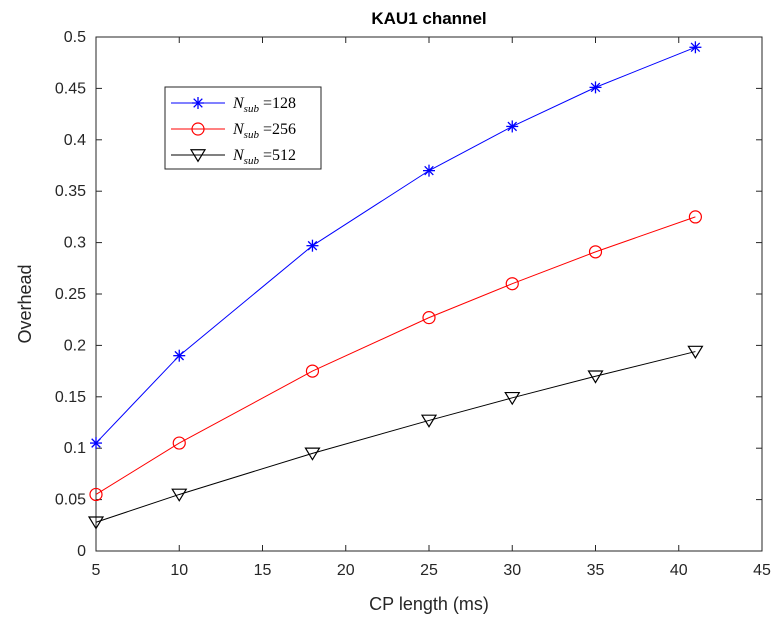 Image resolution: width=771 pixels, height=617 pixels. I want to click on legend-label: Nsub =256, so click(264, 131).